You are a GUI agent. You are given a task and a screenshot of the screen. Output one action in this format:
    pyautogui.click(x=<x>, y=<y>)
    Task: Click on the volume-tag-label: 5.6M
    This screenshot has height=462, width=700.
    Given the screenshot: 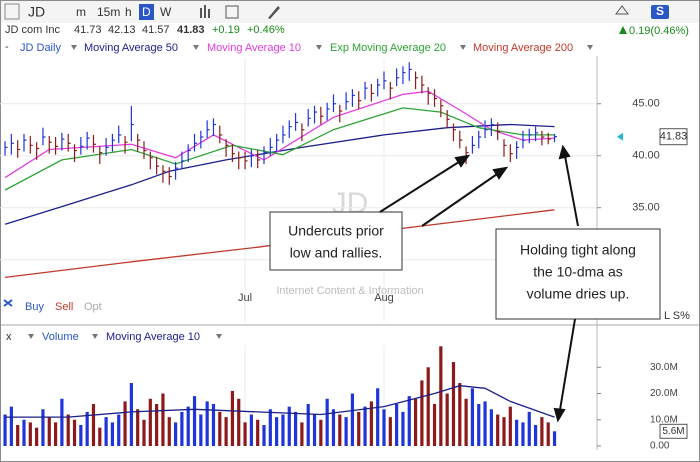 What is the action you would take?
    pyautogui.click(x=673, y=431)
    